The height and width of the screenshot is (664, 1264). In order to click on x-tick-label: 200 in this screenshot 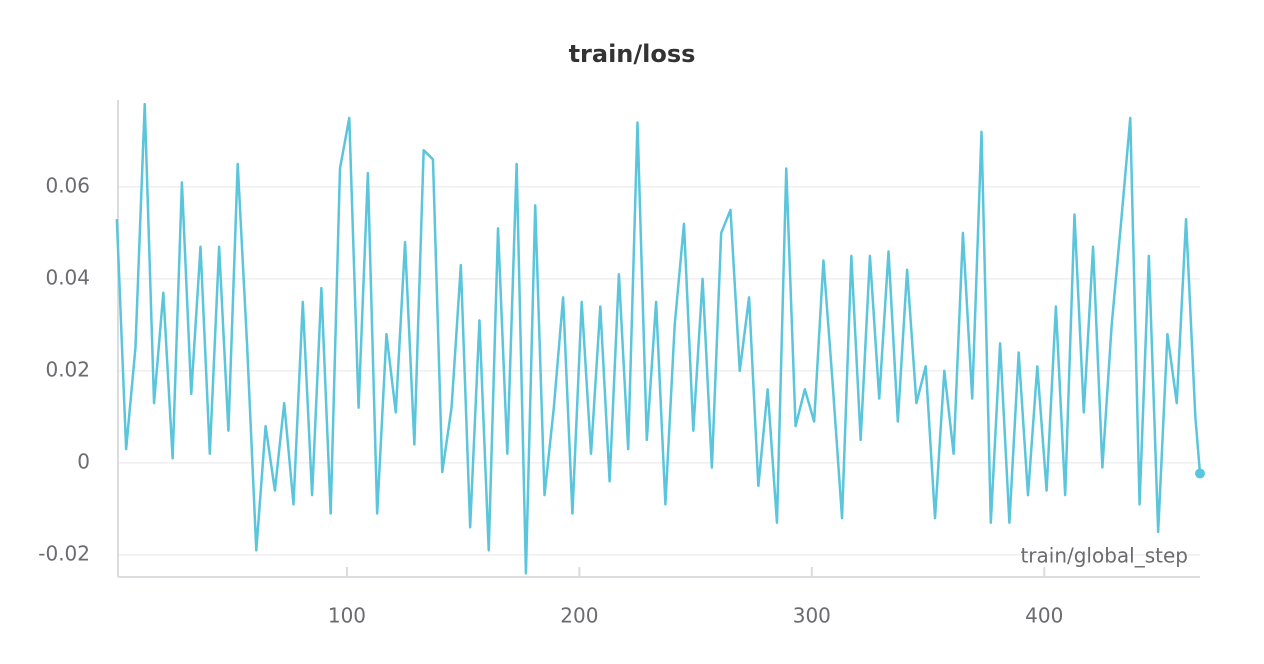, I will do `click(579, 616)`.